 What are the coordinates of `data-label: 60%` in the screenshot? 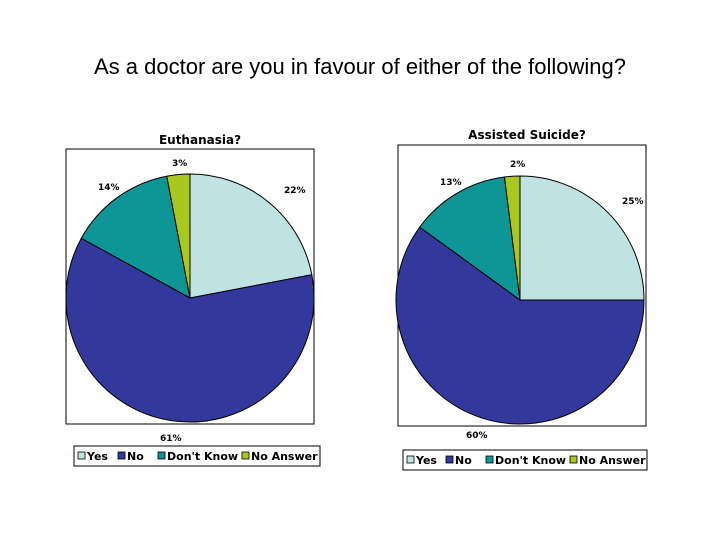 It's located at (477, 436).